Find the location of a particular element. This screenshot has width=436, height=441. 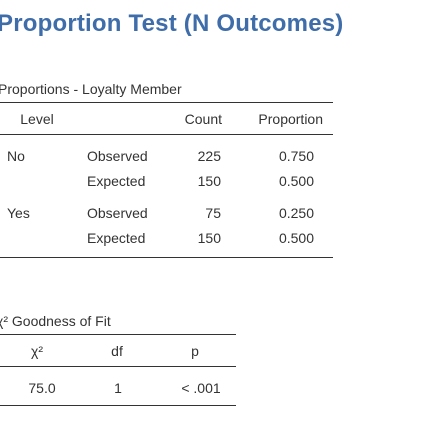

gof-table-bottom-rule is located at coordinates (118, 405).